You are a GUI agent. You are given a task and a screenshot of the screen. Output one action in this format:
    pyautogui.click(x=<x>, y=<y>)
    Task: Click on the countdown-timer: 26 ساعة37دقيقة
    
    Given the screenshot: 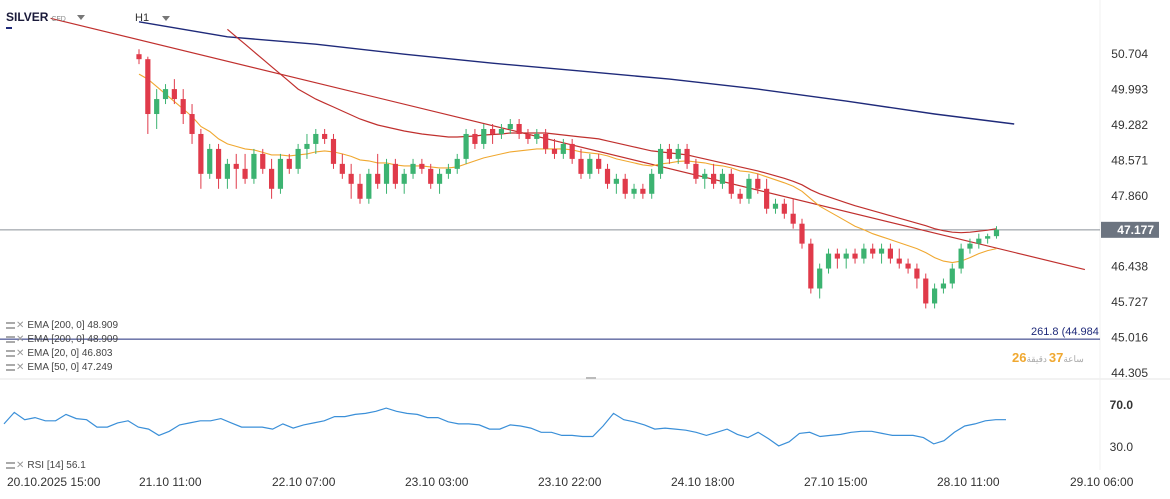 What is the action you would take?
    pyautogui.click(x=1048, y=357)
    